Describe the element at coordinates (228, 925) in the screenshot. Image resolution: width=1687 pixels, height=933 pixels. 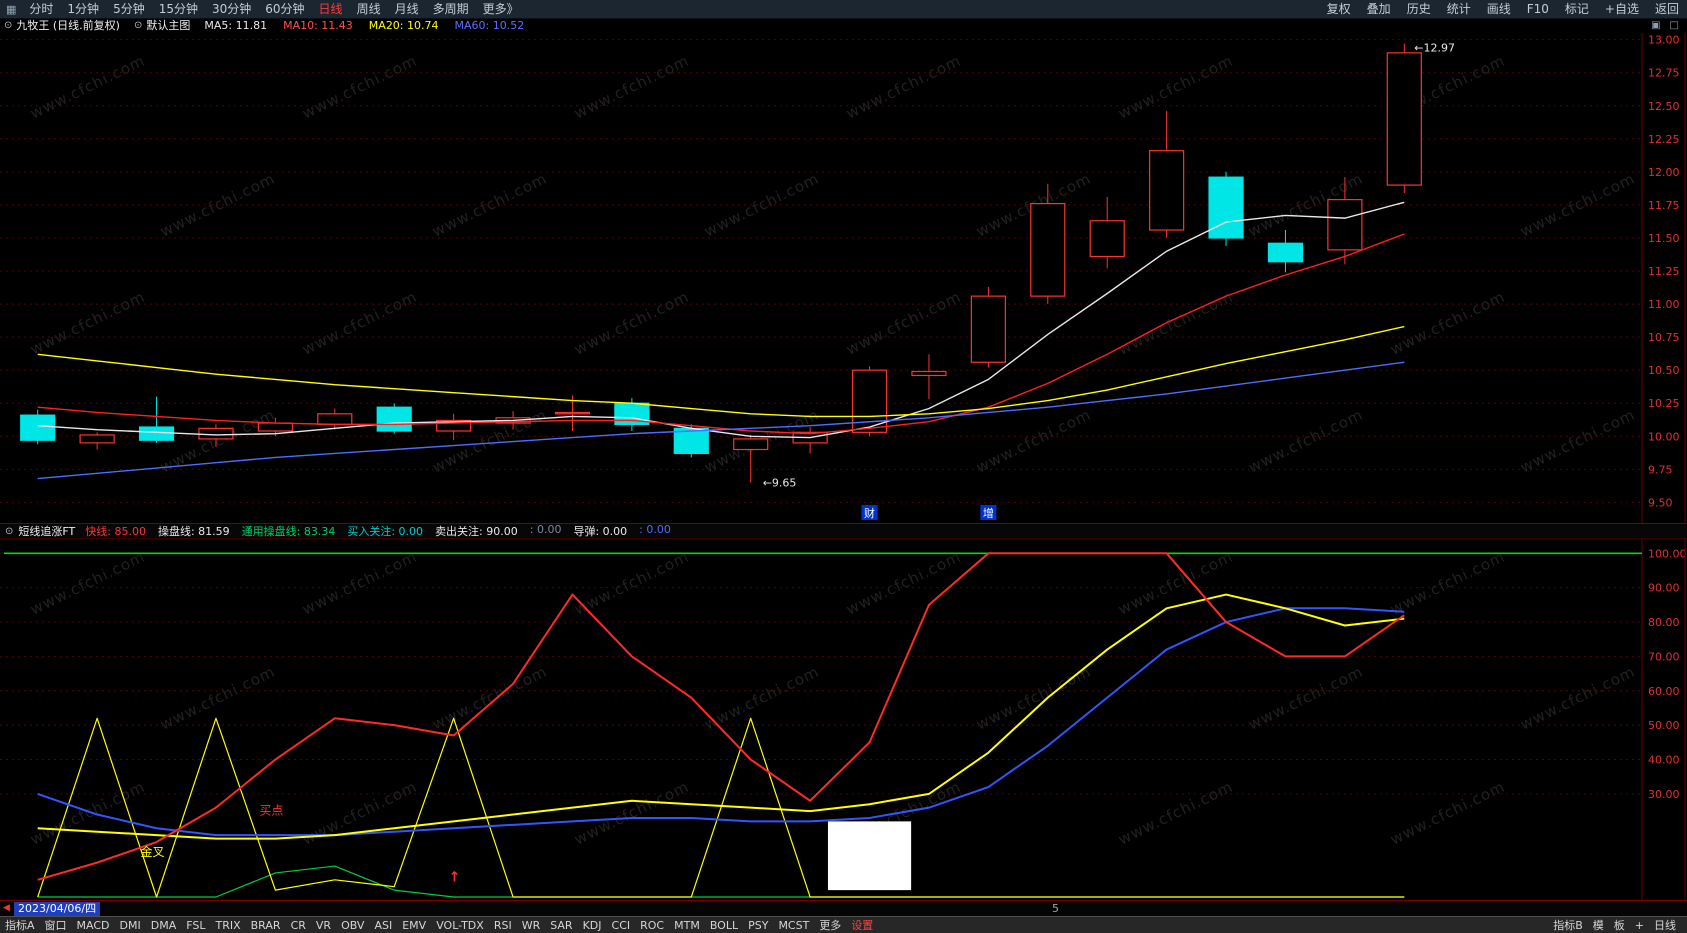
I see `indicator-button-TRIX: TRIX` at that location.